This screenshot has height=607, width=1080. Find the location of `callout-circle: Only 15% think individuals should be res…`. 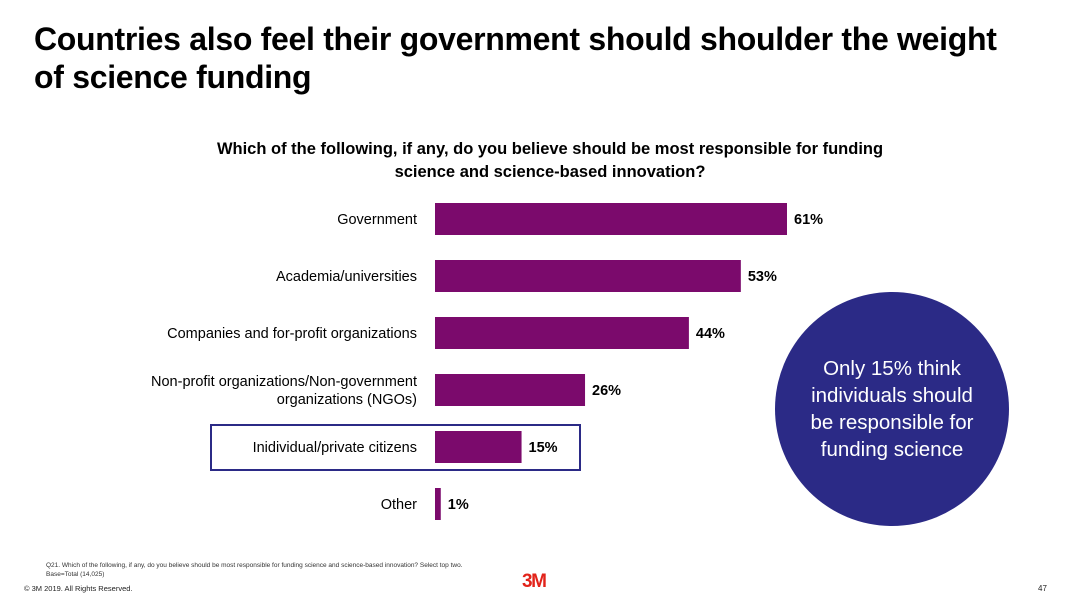

callout-circle: Only 15% think individuals should be res… is located at coordinates (892, 409).